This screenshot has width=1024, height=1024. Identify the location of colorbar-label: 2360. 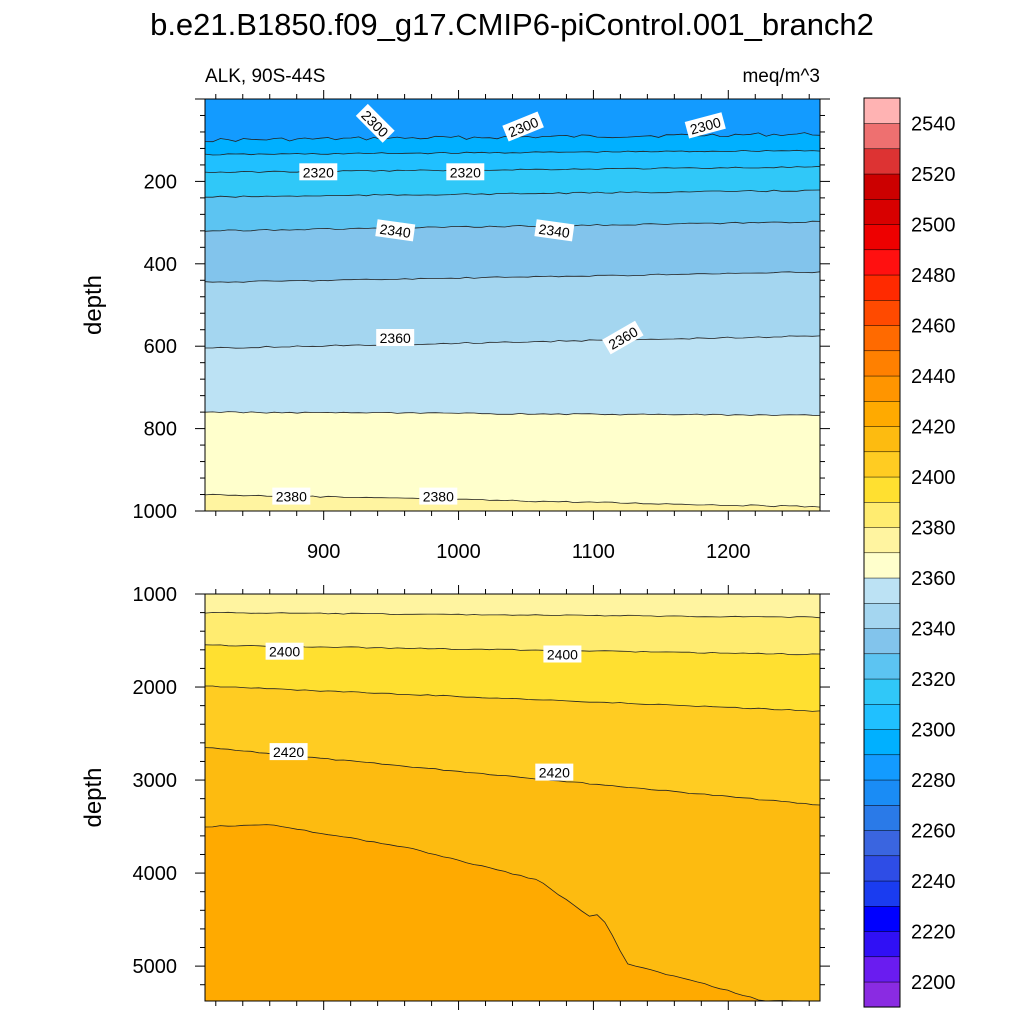
(933, 579).